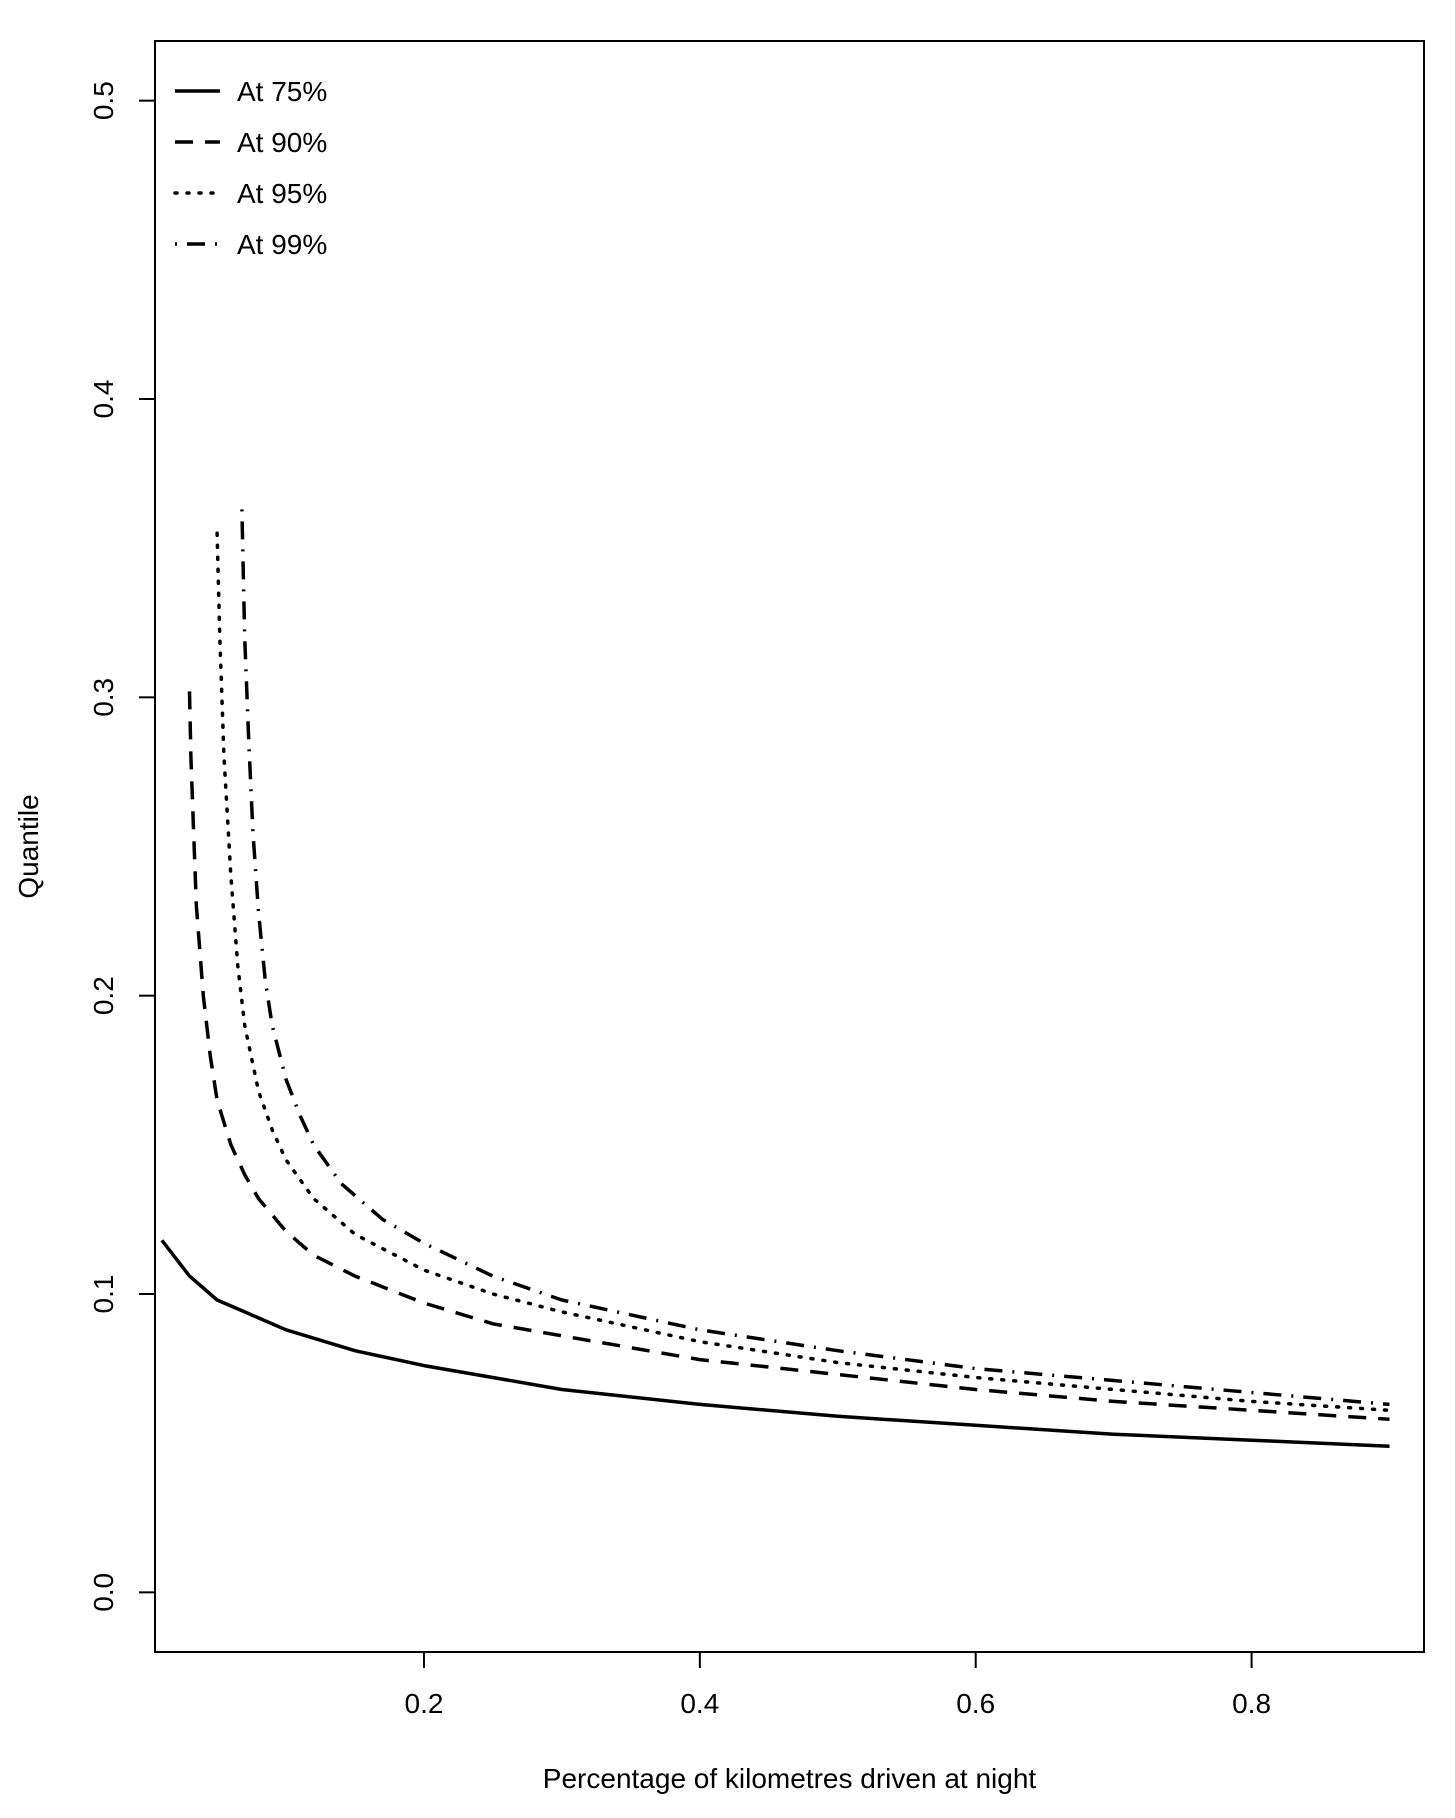 This screenshot has height=1818, width=1455. Describe the element at coordinates (28, 846) in the screenshot. I see `y-axis-title: Quantile` at that location.